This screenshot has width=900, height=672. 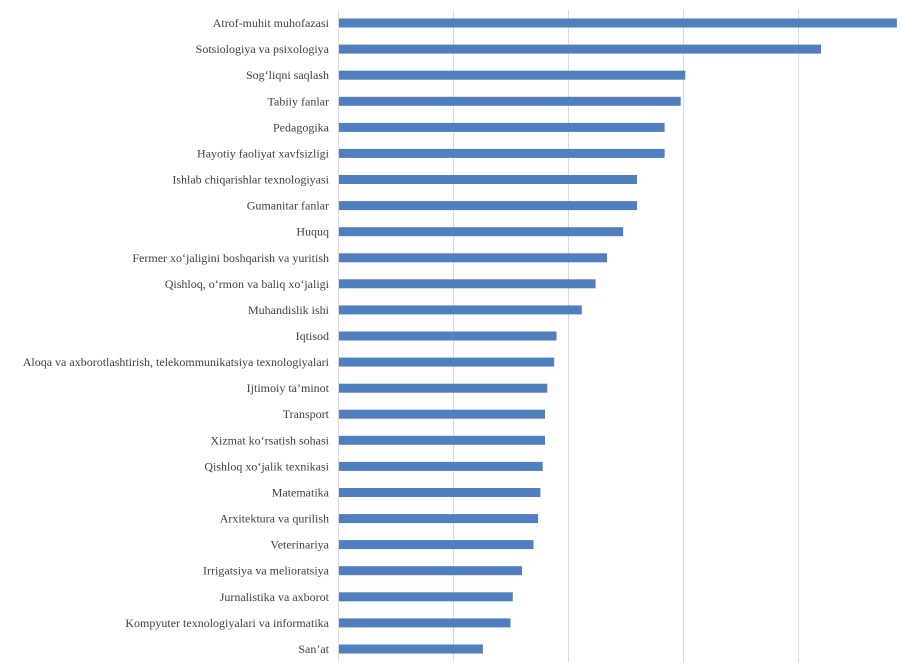 I want to click on category-label: Sog‘liqni saqlash, so click(x=287, y=75).